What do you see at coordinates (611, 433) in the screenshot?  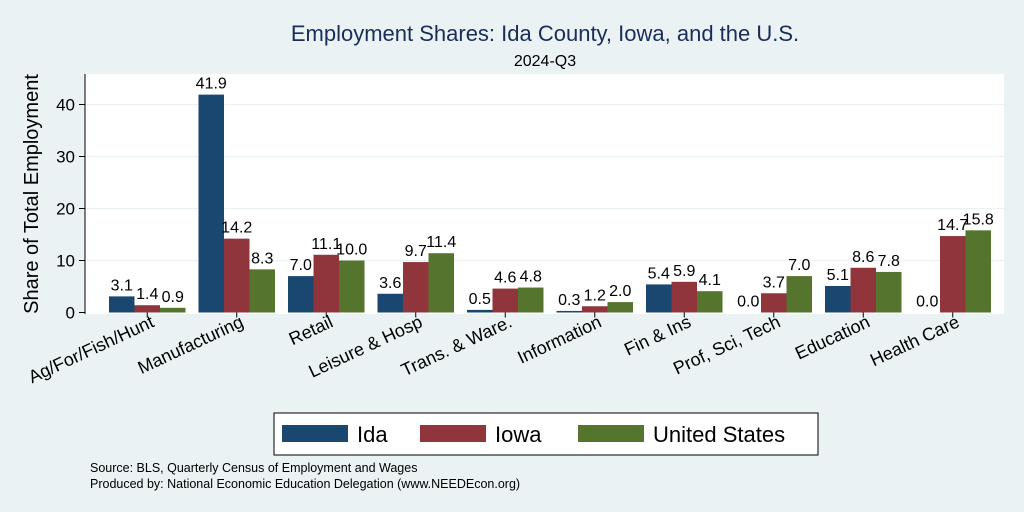 I see `legend-swatch-united-states` at bounding box center [611, 433].